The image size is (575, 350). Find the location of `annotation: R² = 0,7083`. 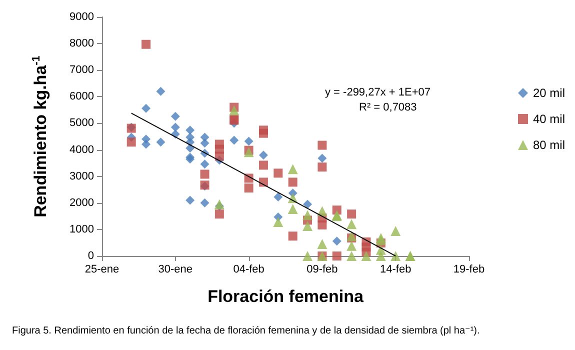

annotation: R² = 0,7083 is located at coordinates (388, 108).